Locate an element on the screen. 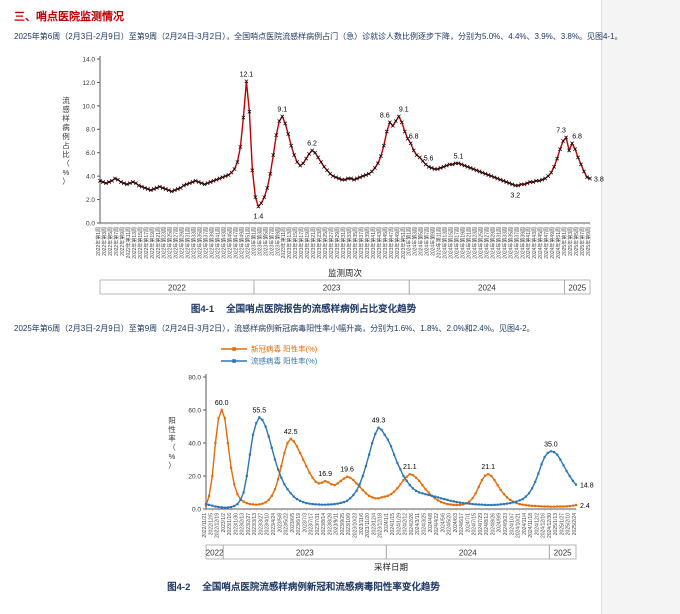 Image resolution: width=680 pixels, height=614 pixels. x-tick-label: 2023年第49周 is located at coordinates (397, 243).